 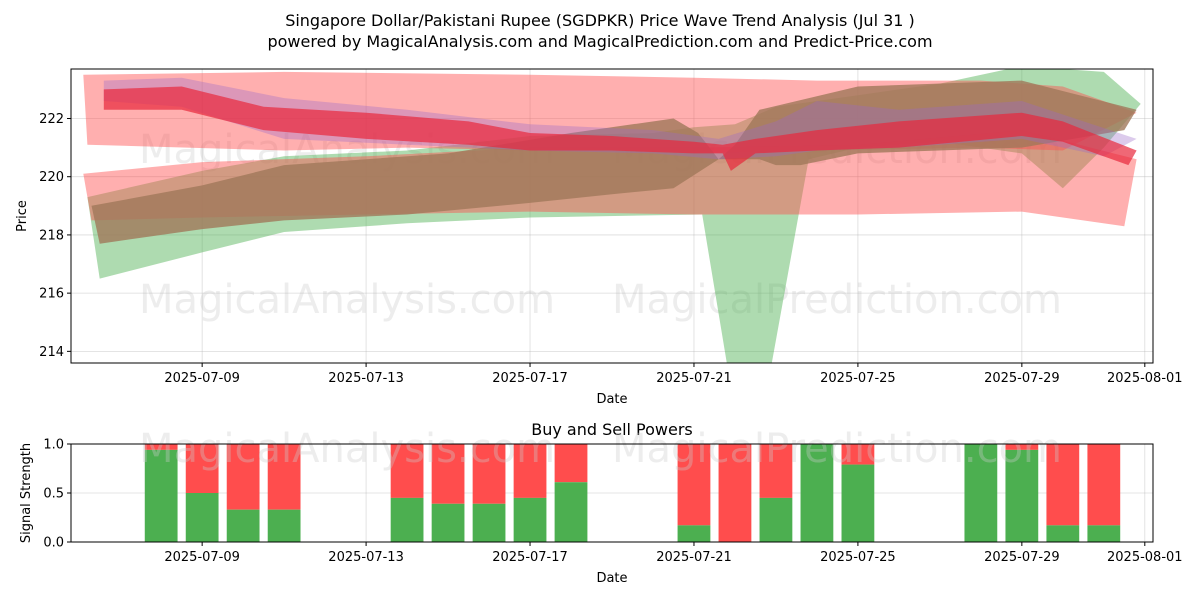 What do you see at coordinates (202, 378) in the screenshot?
I see `price-x-tick-label: 2025-07-09` at bounding box center [202, 378].